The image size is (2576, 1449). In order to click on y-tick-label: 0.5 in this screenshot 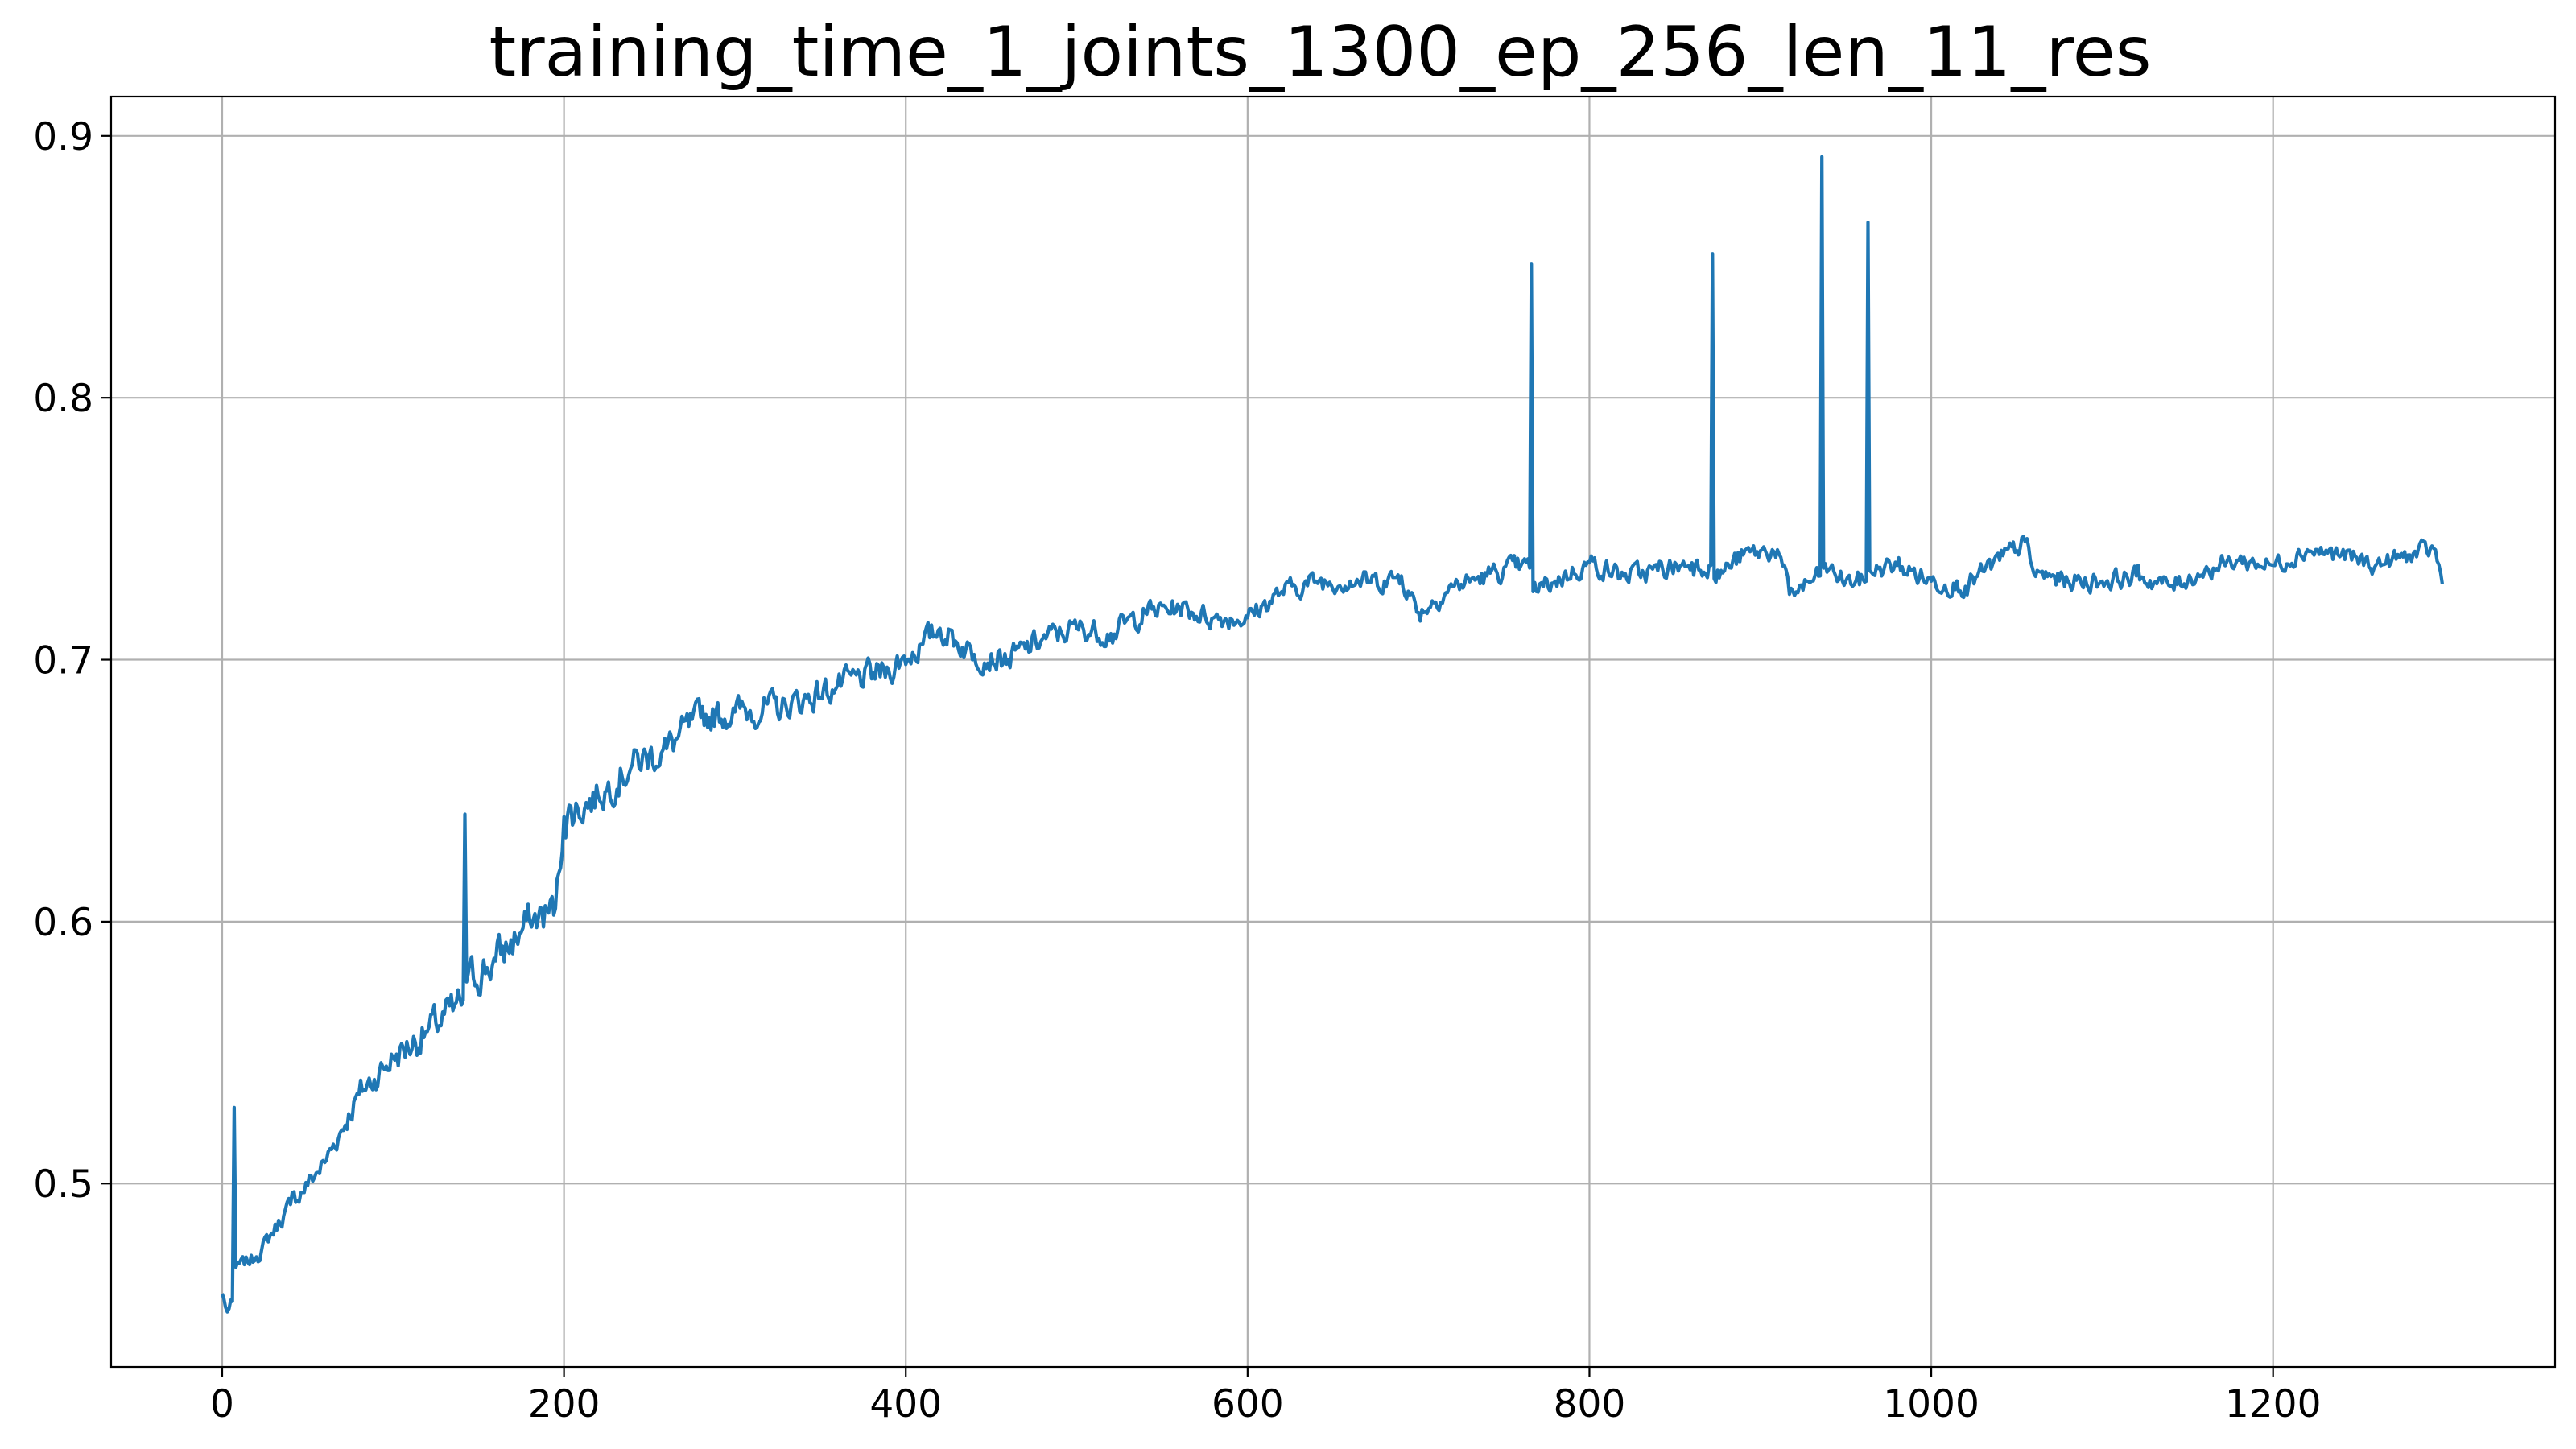, I will do `click(63, 1184)`.